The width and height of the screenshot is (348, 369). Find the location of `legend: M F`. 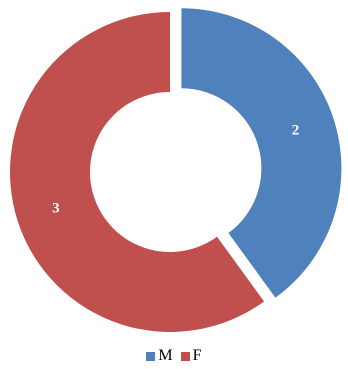

legend: M F is located at coordinates (174, 356).